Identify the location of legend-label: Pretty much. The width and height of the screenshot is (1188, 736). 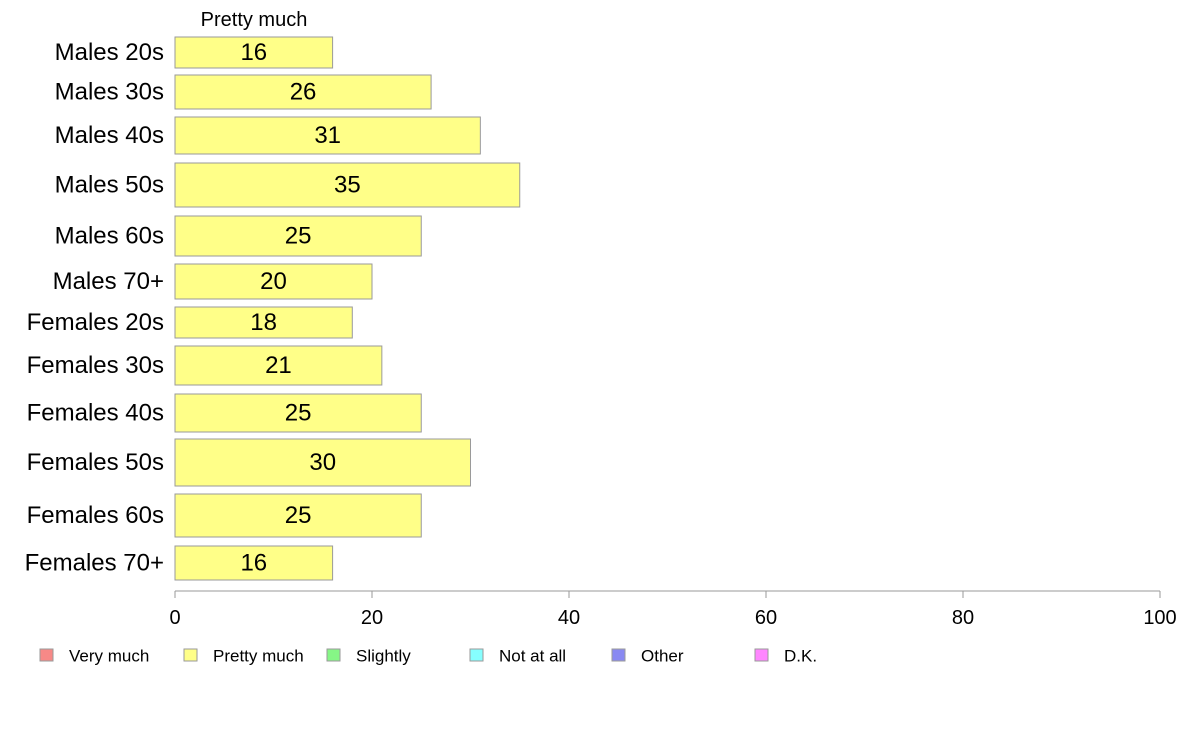
(258, 656).